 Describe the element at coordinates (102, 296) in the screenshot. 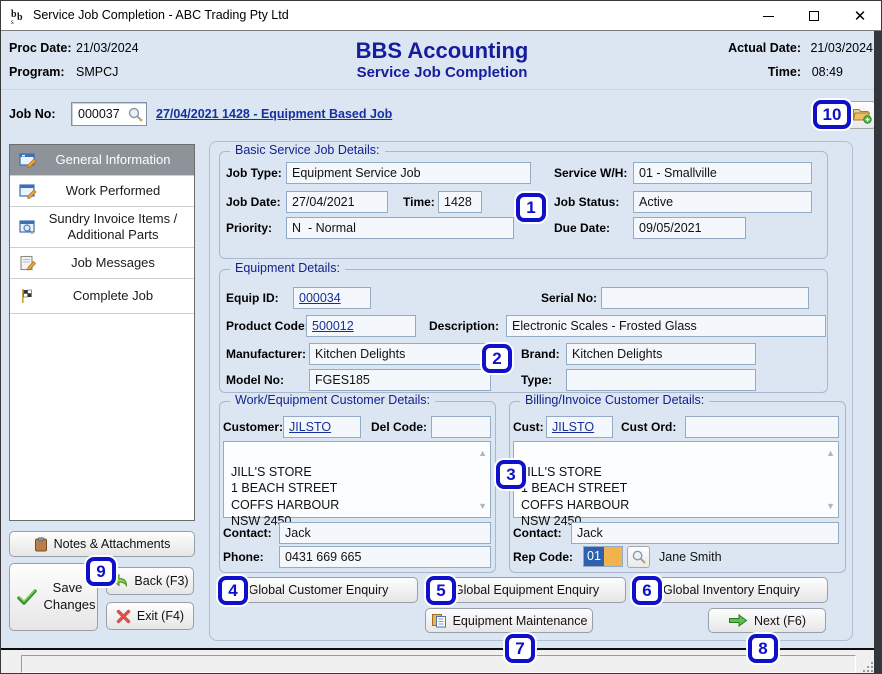

I see `sidebar-item-complete-job: Complete Job` at that location.